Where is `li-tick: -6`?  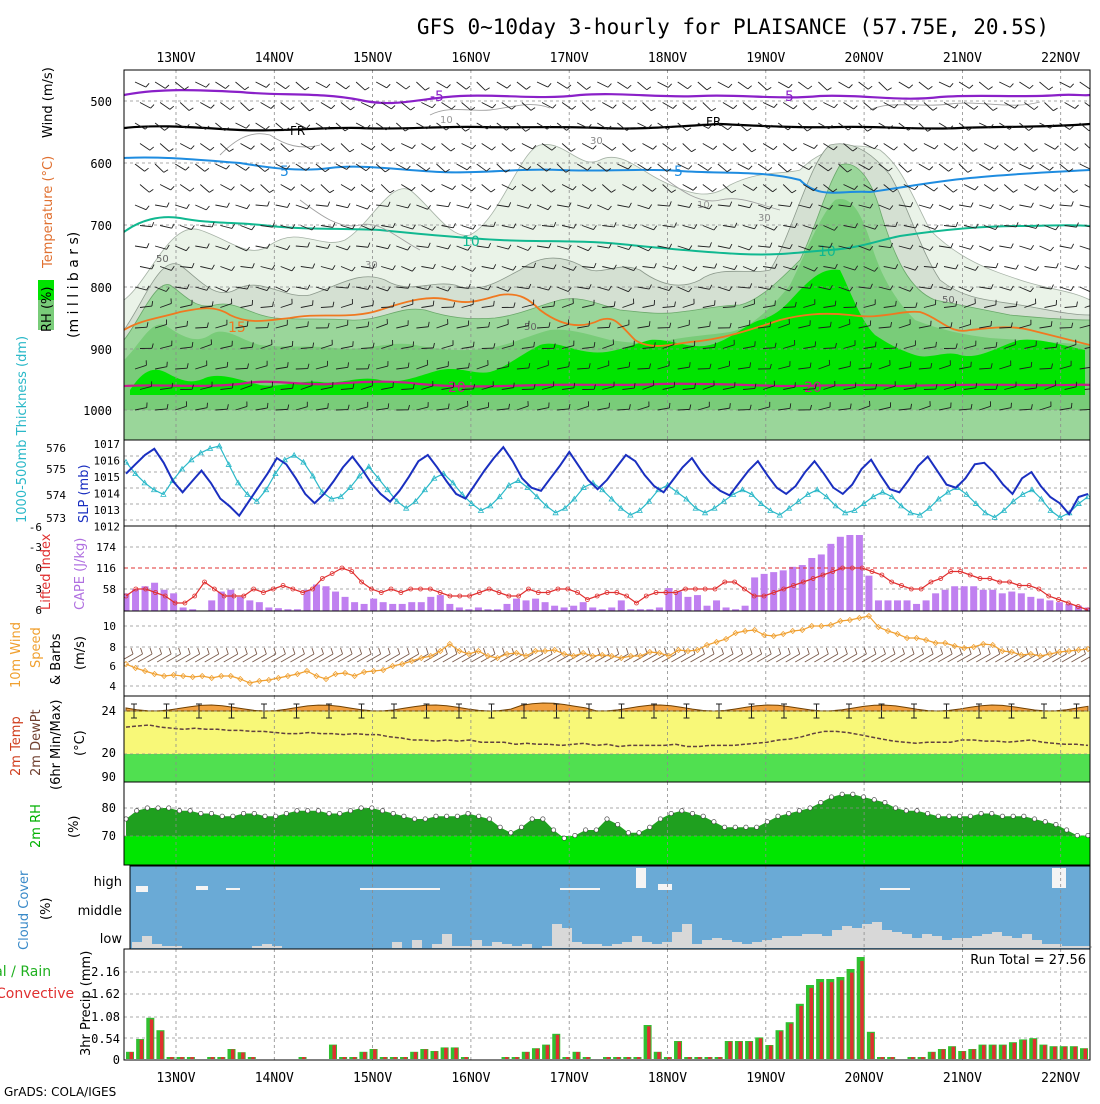
li-tick: -6 is located at coordinates (35, 527).